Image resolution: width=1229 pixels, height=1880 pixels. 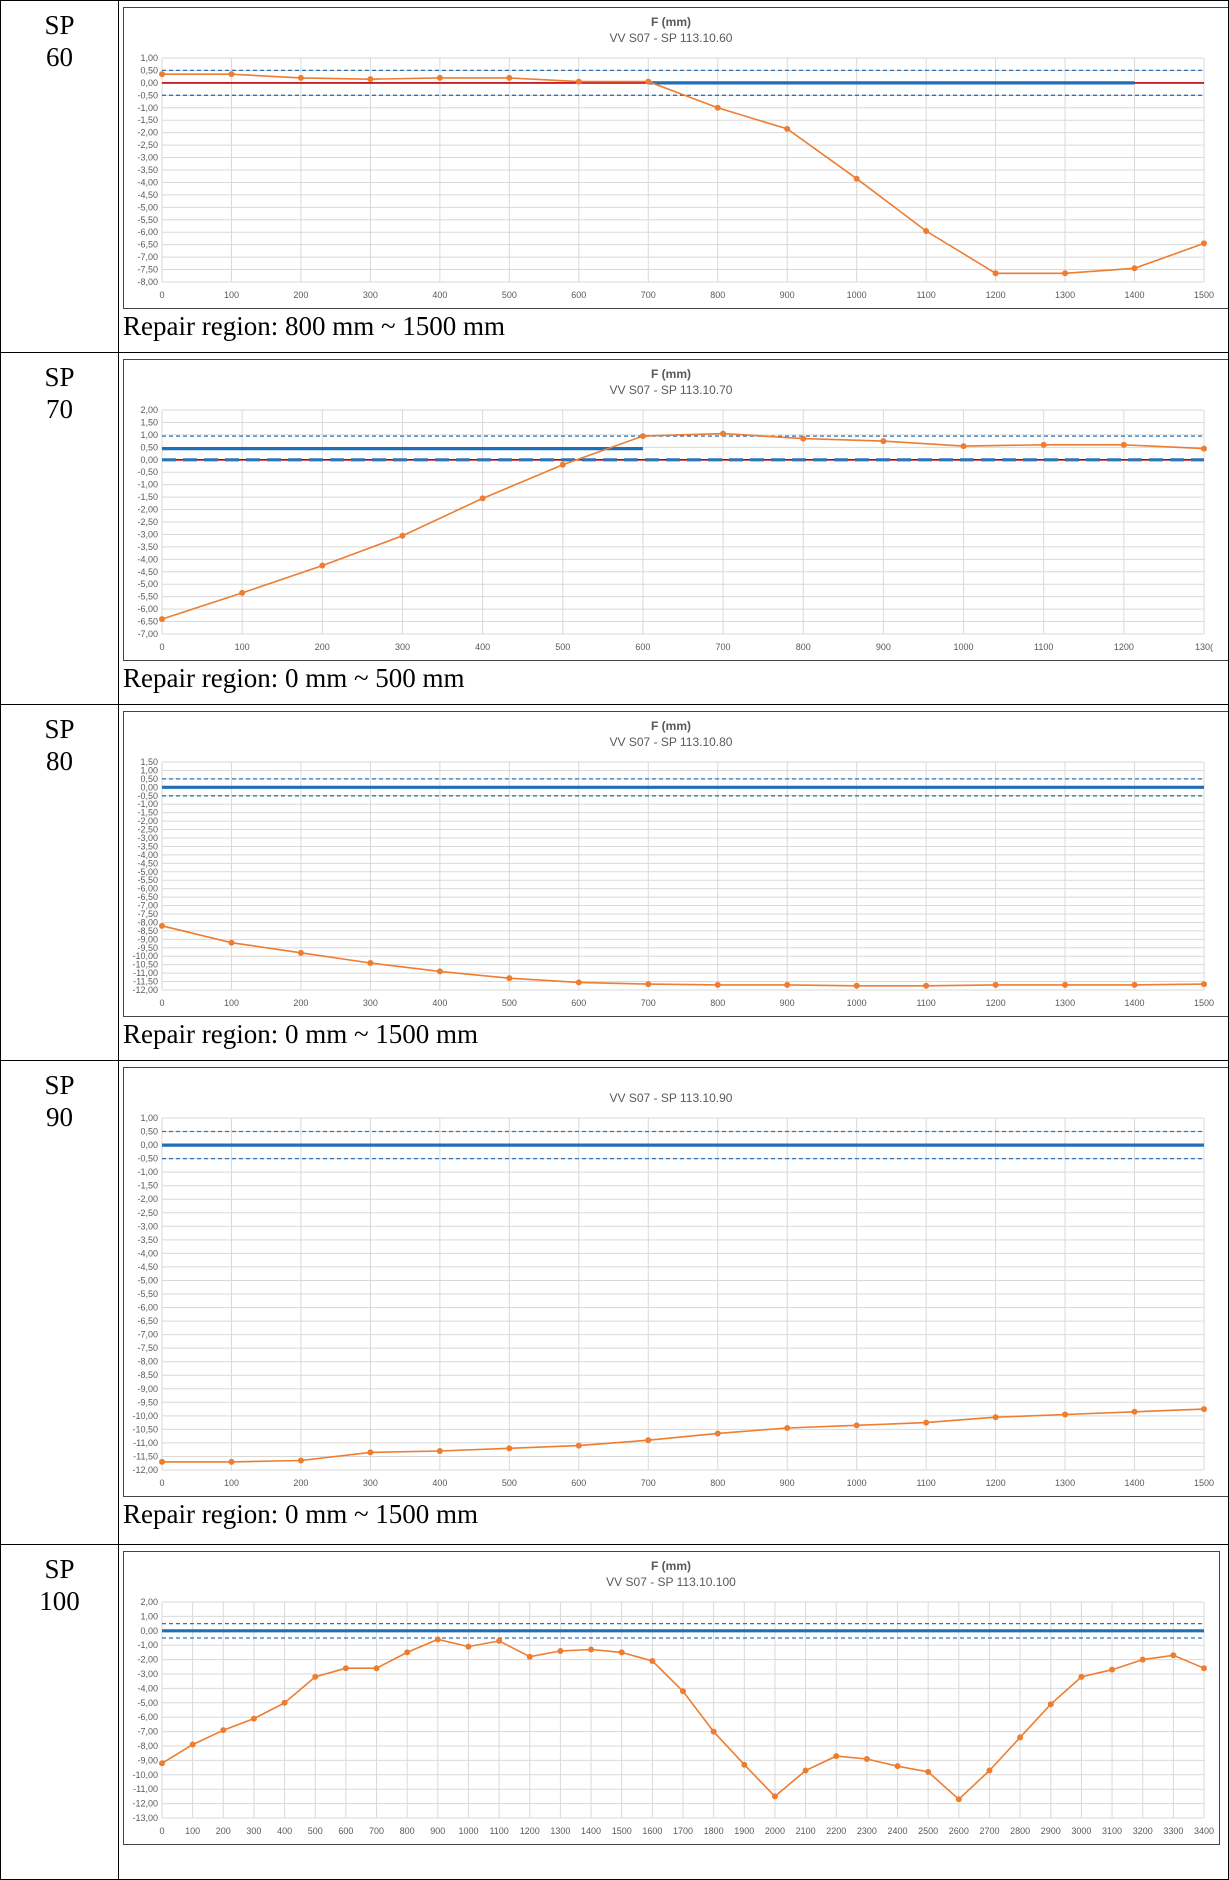 What do you see at coordinates (673, 1034) in the screenshot?
I see `repair-region-text: Repair region: 0 mm ~ 1500 mm` at bounding box center [673, 1034].